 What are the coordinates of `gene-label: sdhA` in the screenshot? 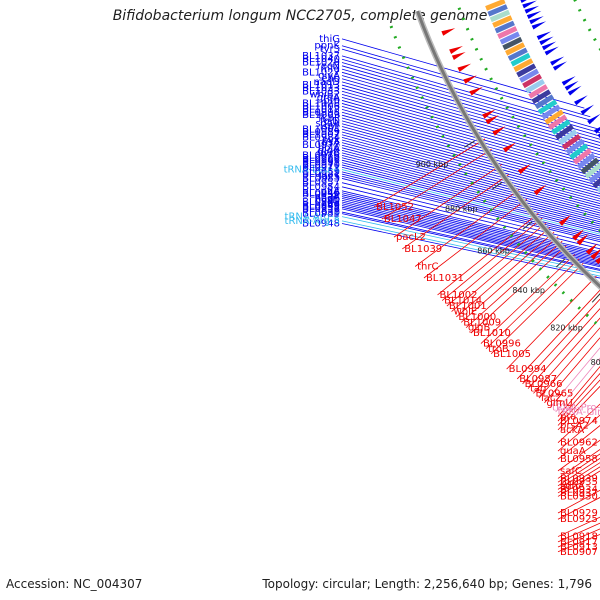 It's located at (572, 486).